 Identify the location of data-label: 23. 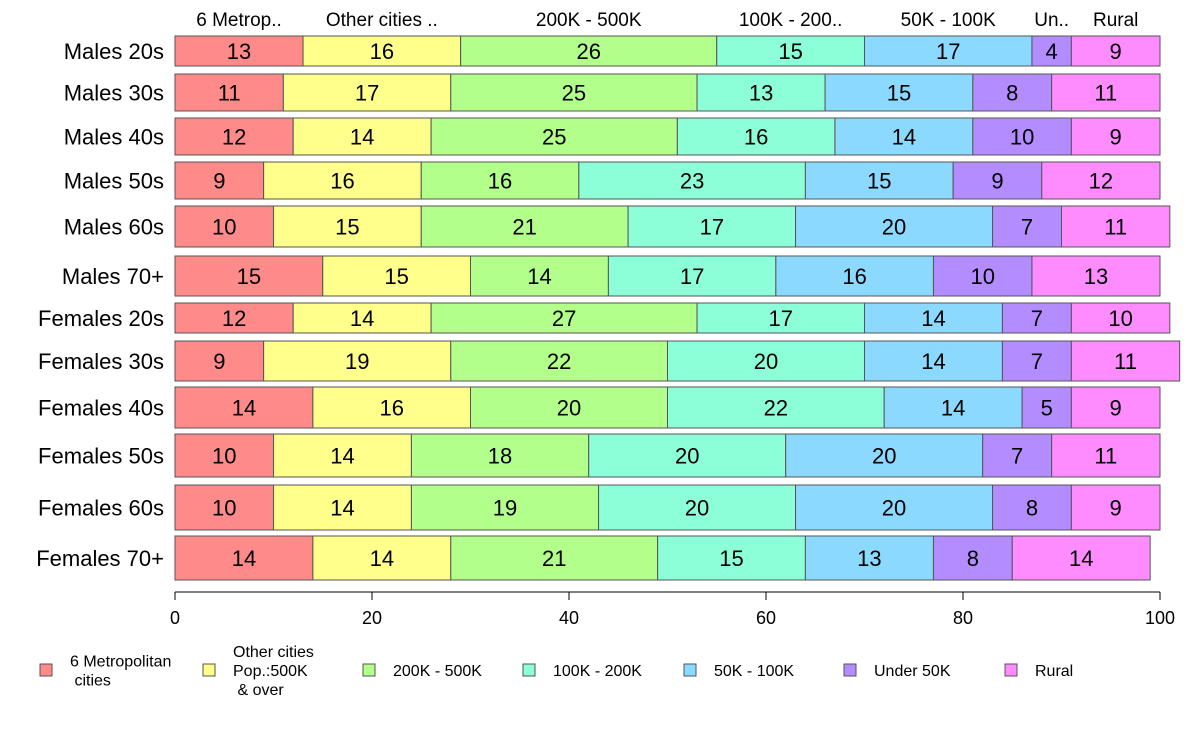
(692, 181).